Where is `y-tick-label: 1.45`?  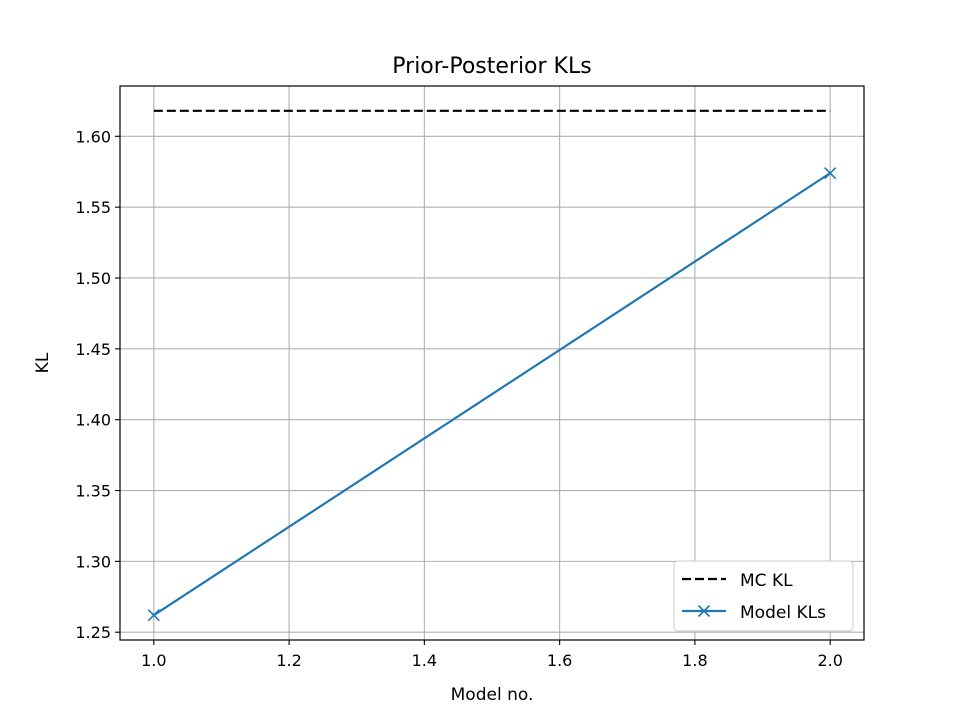
y-tick-label: 1.45 is located at coordinates (93, 349).